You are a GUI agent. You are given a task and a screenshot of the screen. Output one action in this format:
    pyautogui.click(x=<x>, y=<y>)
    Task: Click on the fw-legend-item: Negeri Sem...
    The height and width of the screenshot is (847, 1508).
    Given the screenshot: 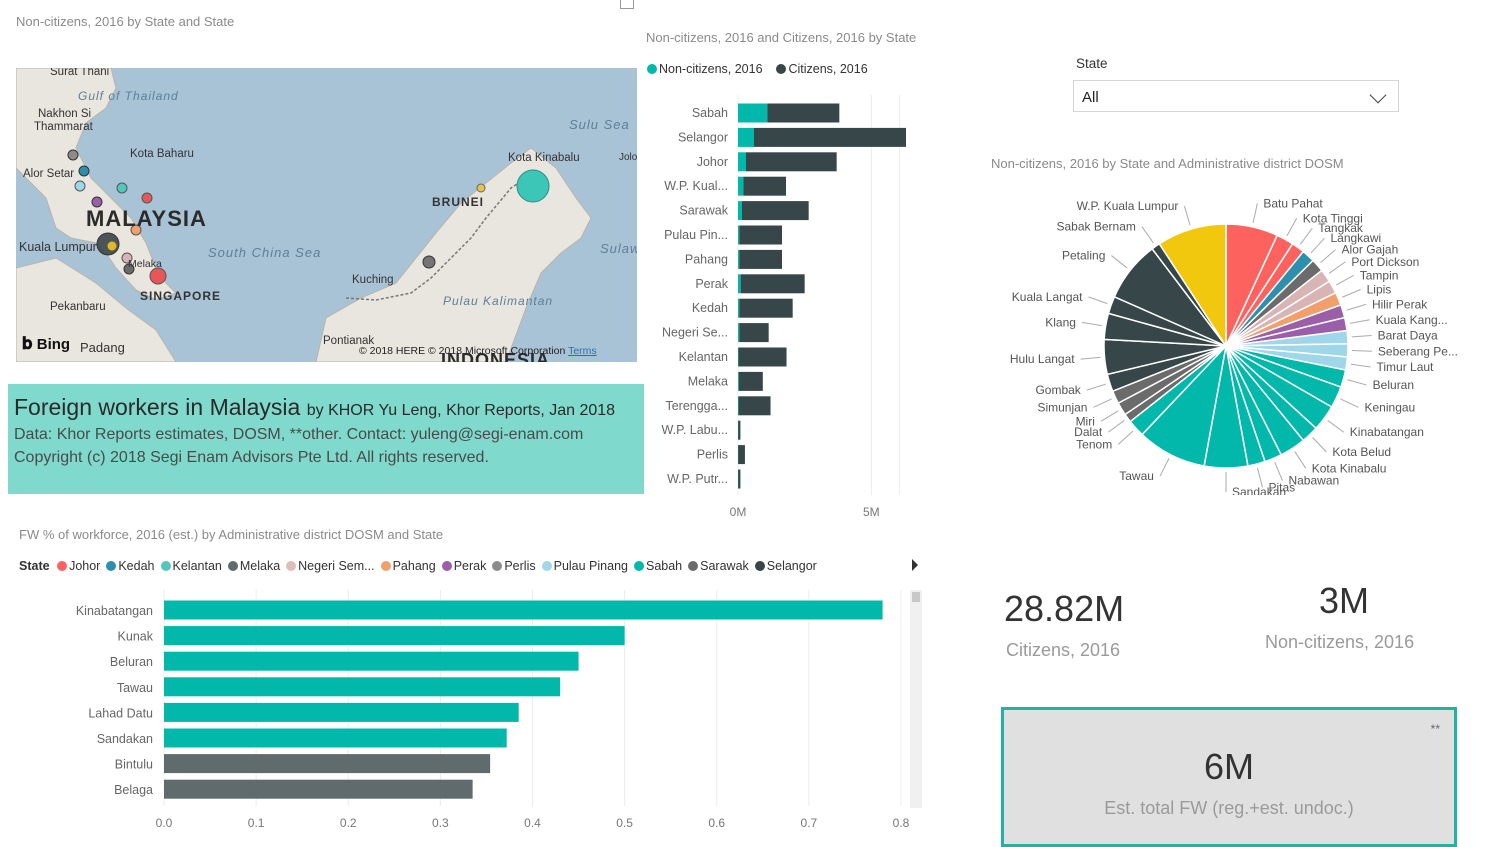 What is the action you would take?
    pyautogui.click(x=330, y=566)
    